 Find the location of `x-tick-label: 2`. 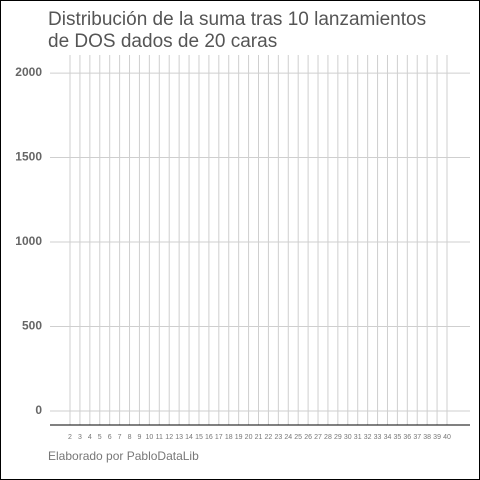

x-tick-label: 2 is located at coordinates (70, 437).